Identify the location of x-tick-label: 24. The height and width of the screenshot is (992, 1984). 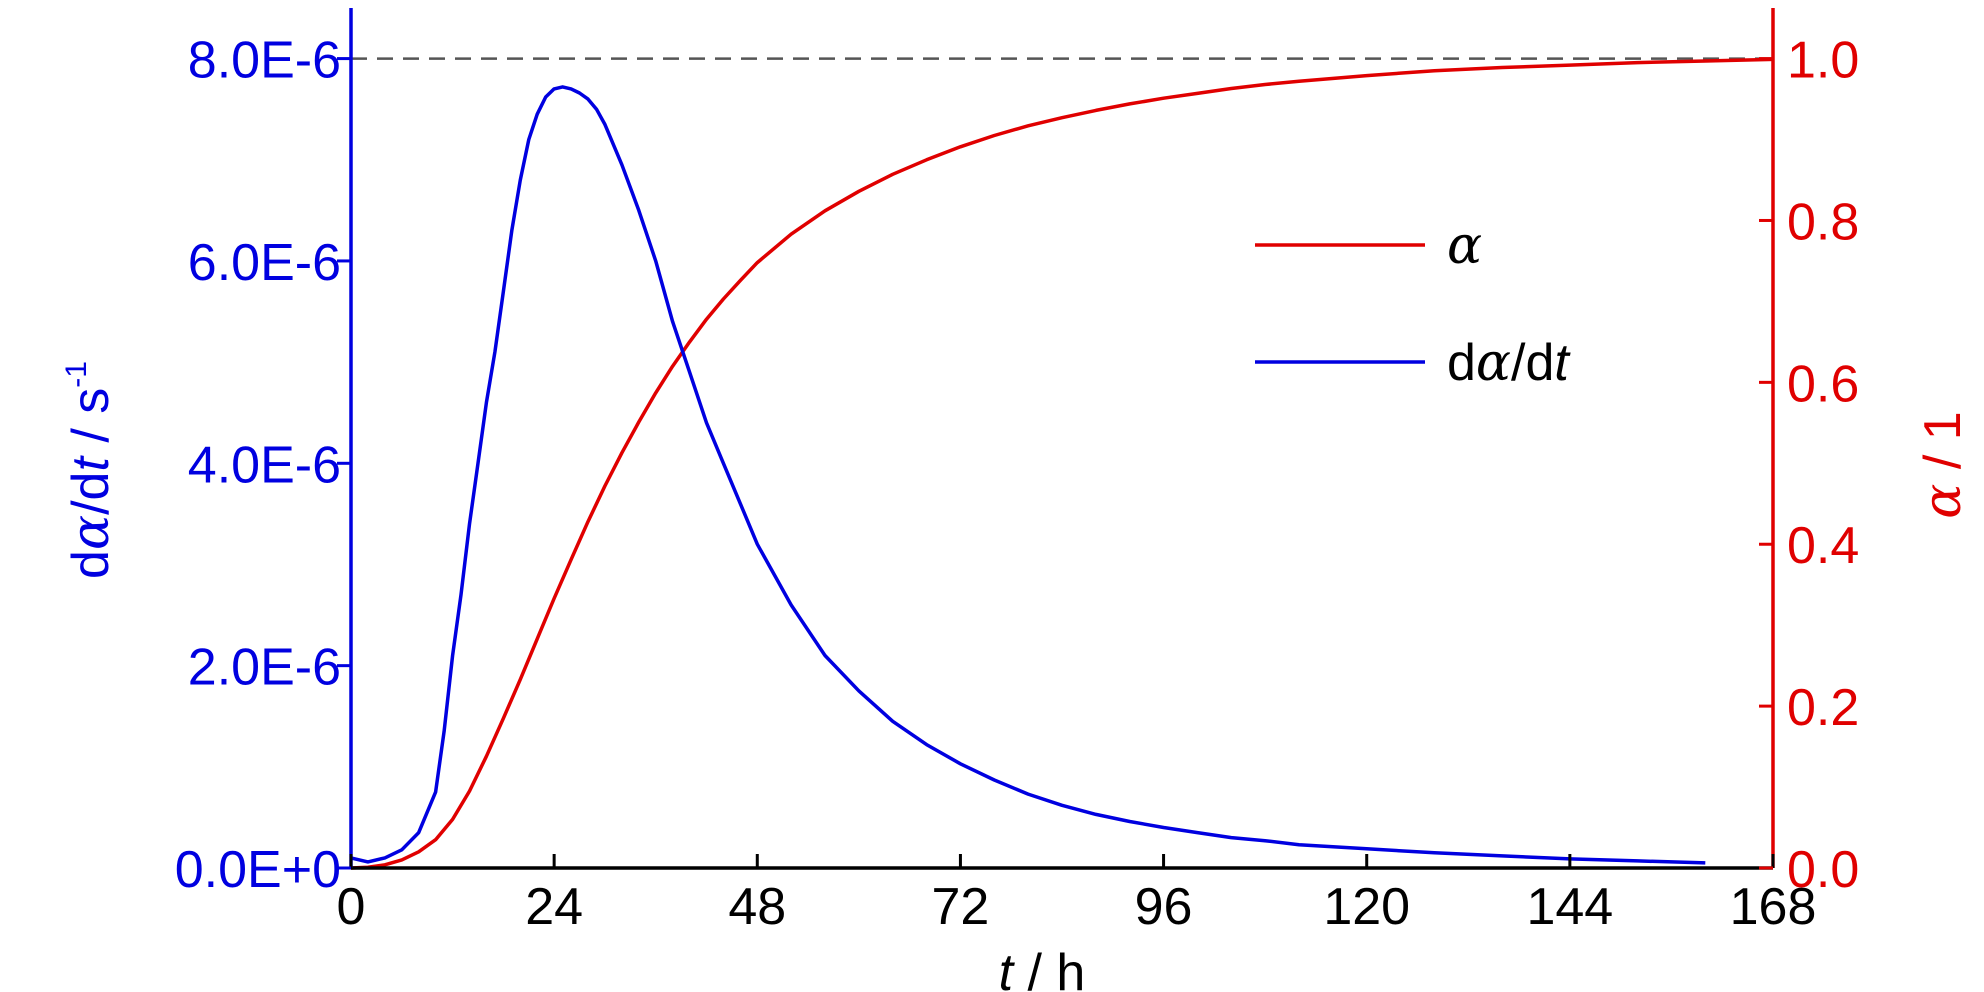
(554, 907).